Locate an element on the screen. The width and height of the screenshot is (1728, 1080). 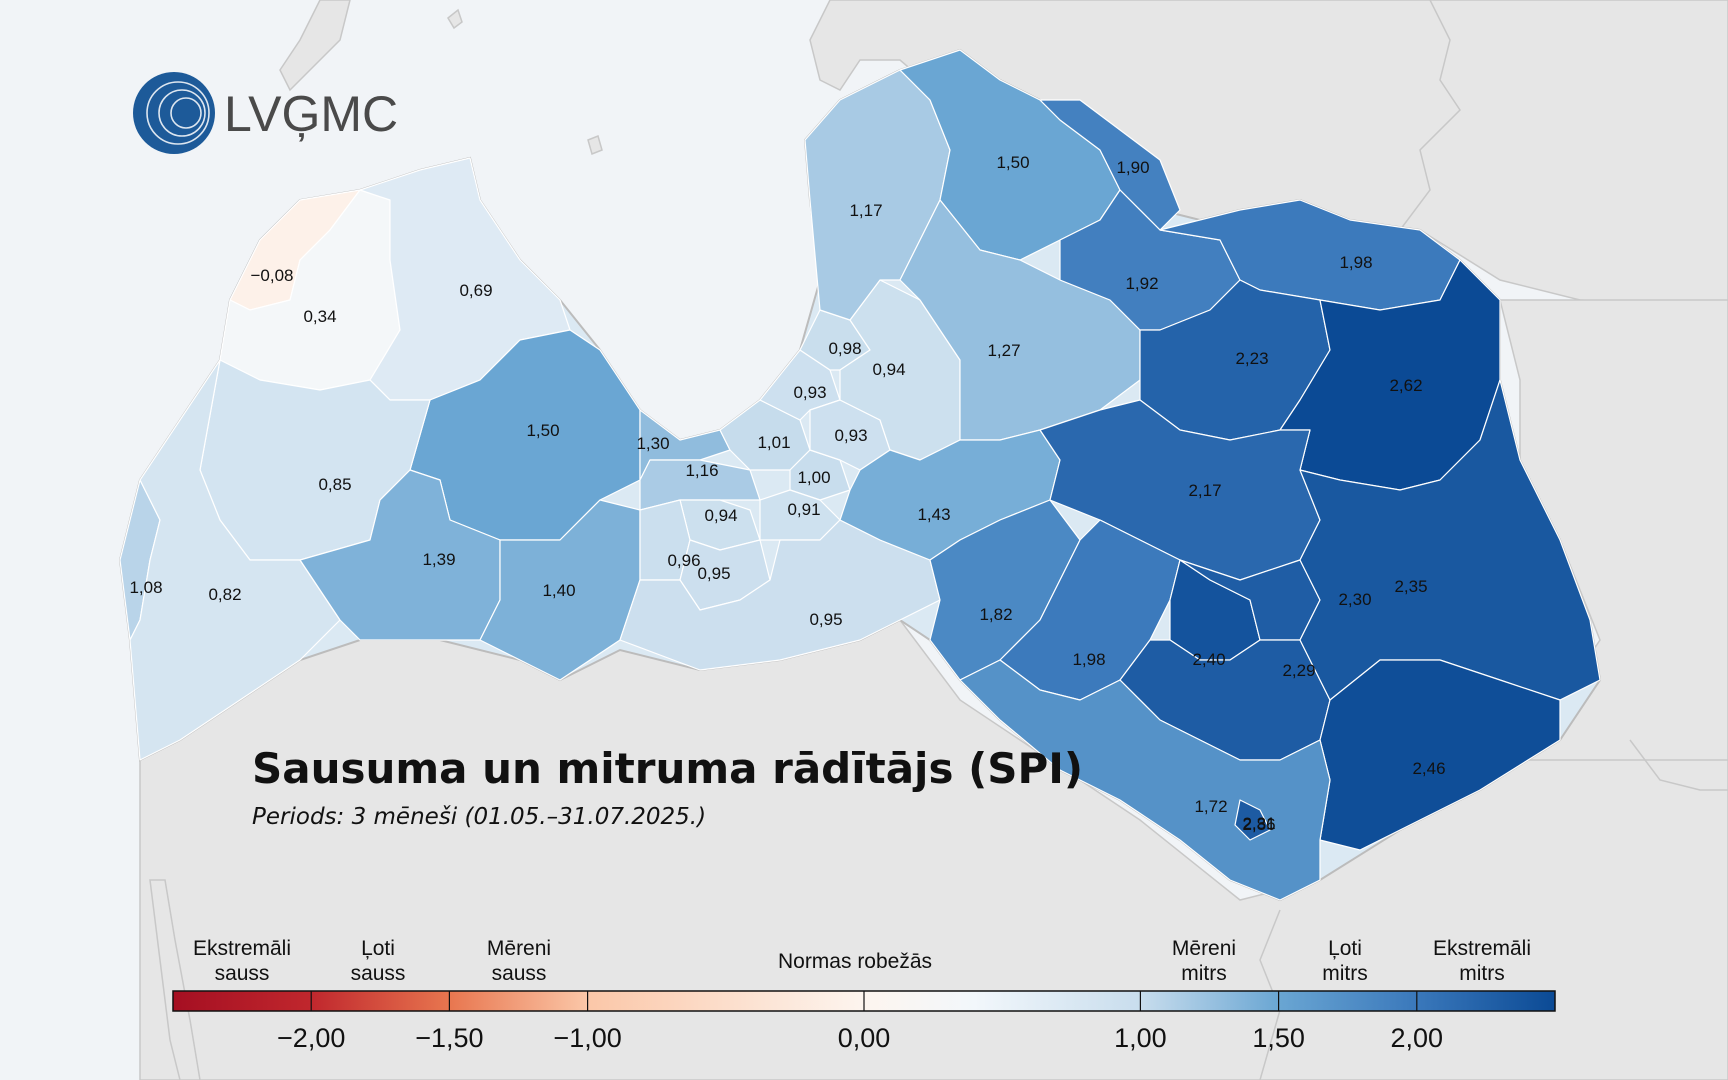
map-title: Sausuma un mitruma rādītājs (SPI) is located at coordinates (668, 768).